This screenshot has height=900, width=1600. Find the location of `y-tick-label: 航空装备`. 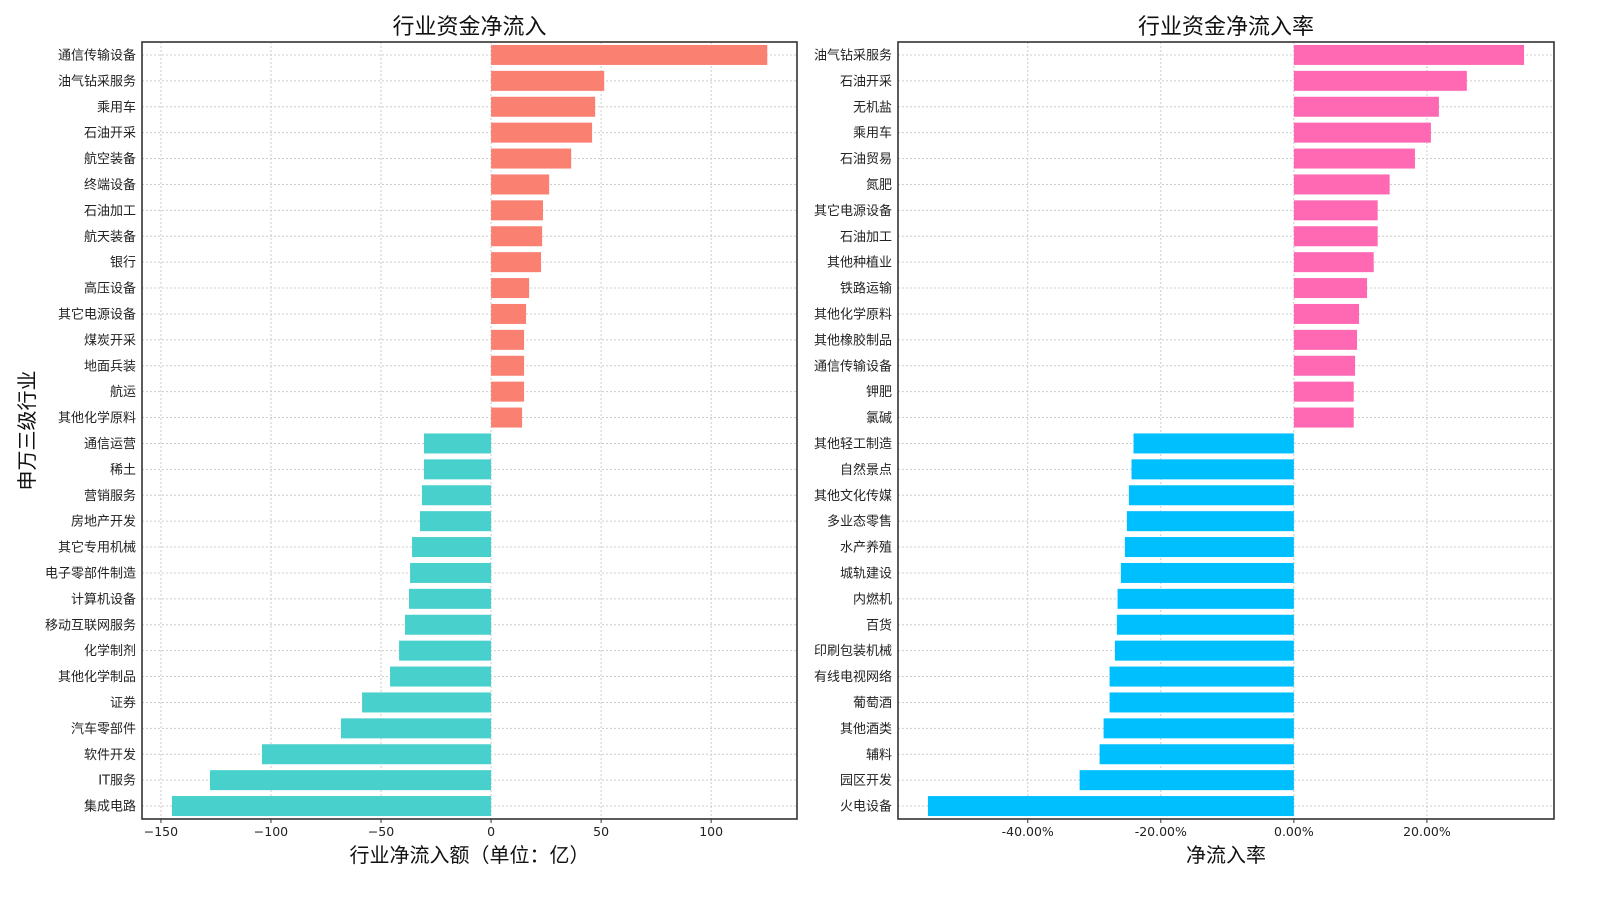

y-tick-label: 航空装备 is located at coordinates (110, 159).